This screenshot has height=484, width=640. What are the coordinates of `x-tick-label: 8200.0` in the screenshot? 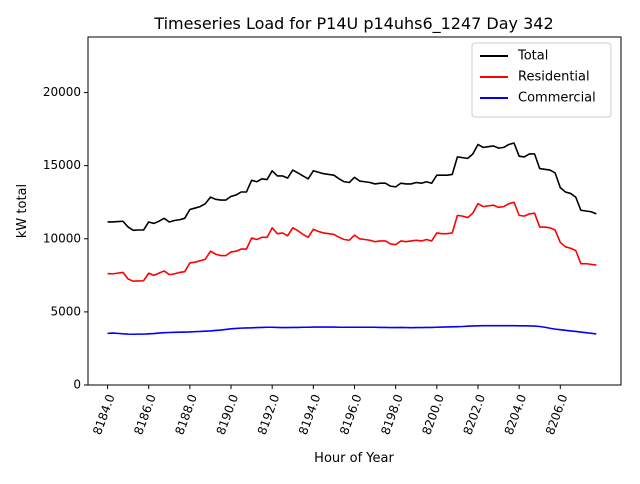 It's located at (433, 414).